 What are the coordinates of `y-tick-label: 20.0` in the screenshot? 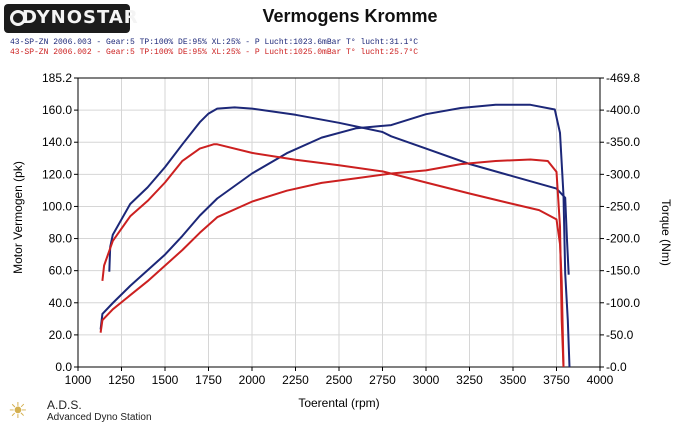 It's located at (61, 335).